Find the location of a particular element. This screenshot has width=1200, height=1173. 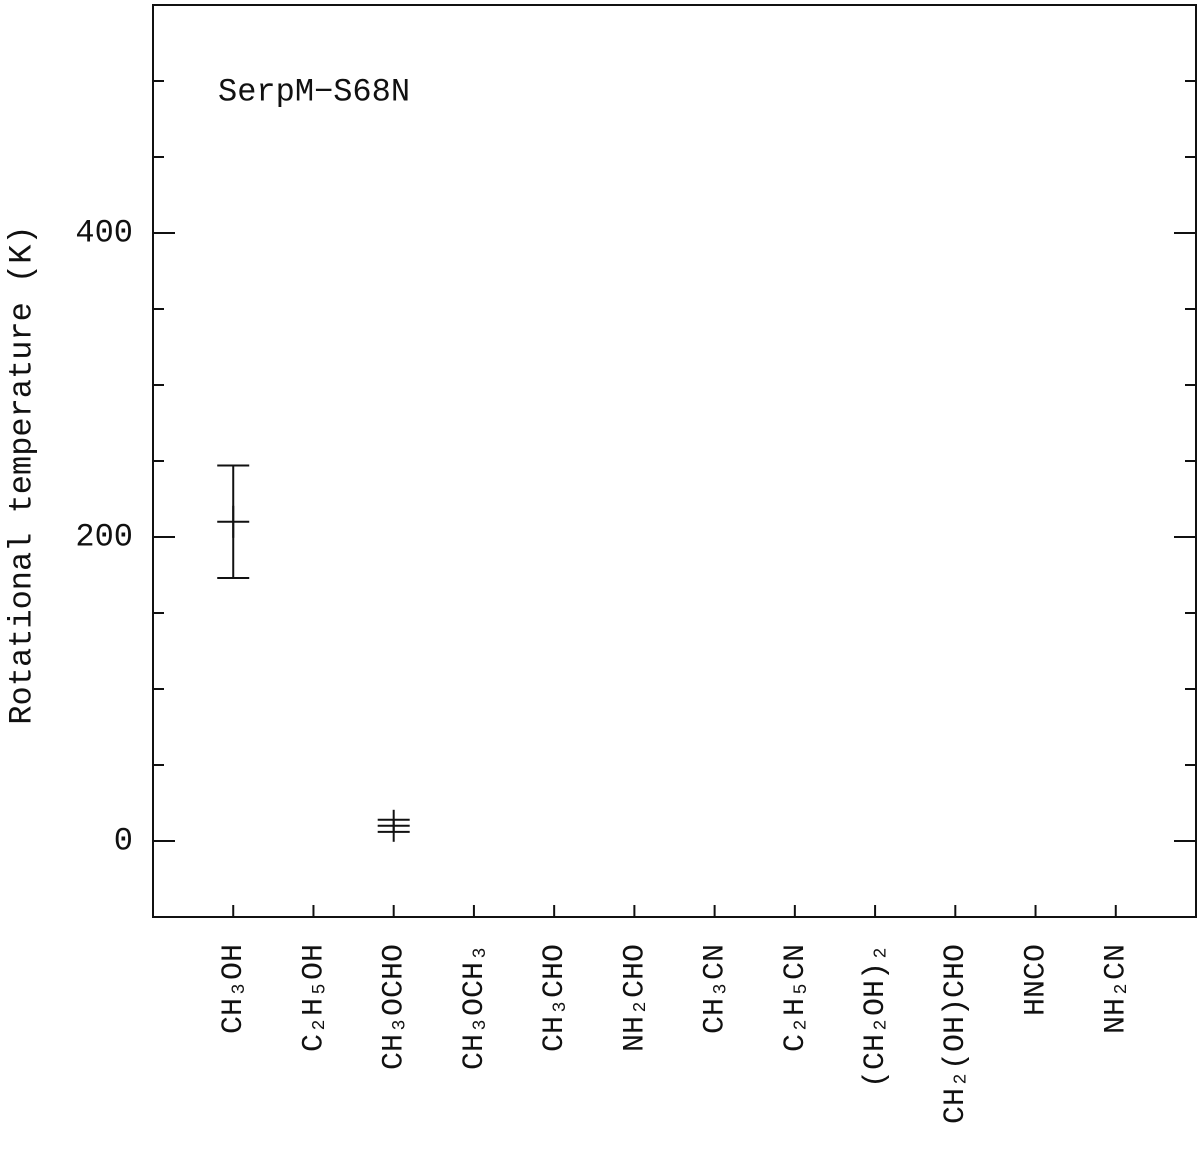

x-tick-label: HNCO is located at coordinates (1036, 980).